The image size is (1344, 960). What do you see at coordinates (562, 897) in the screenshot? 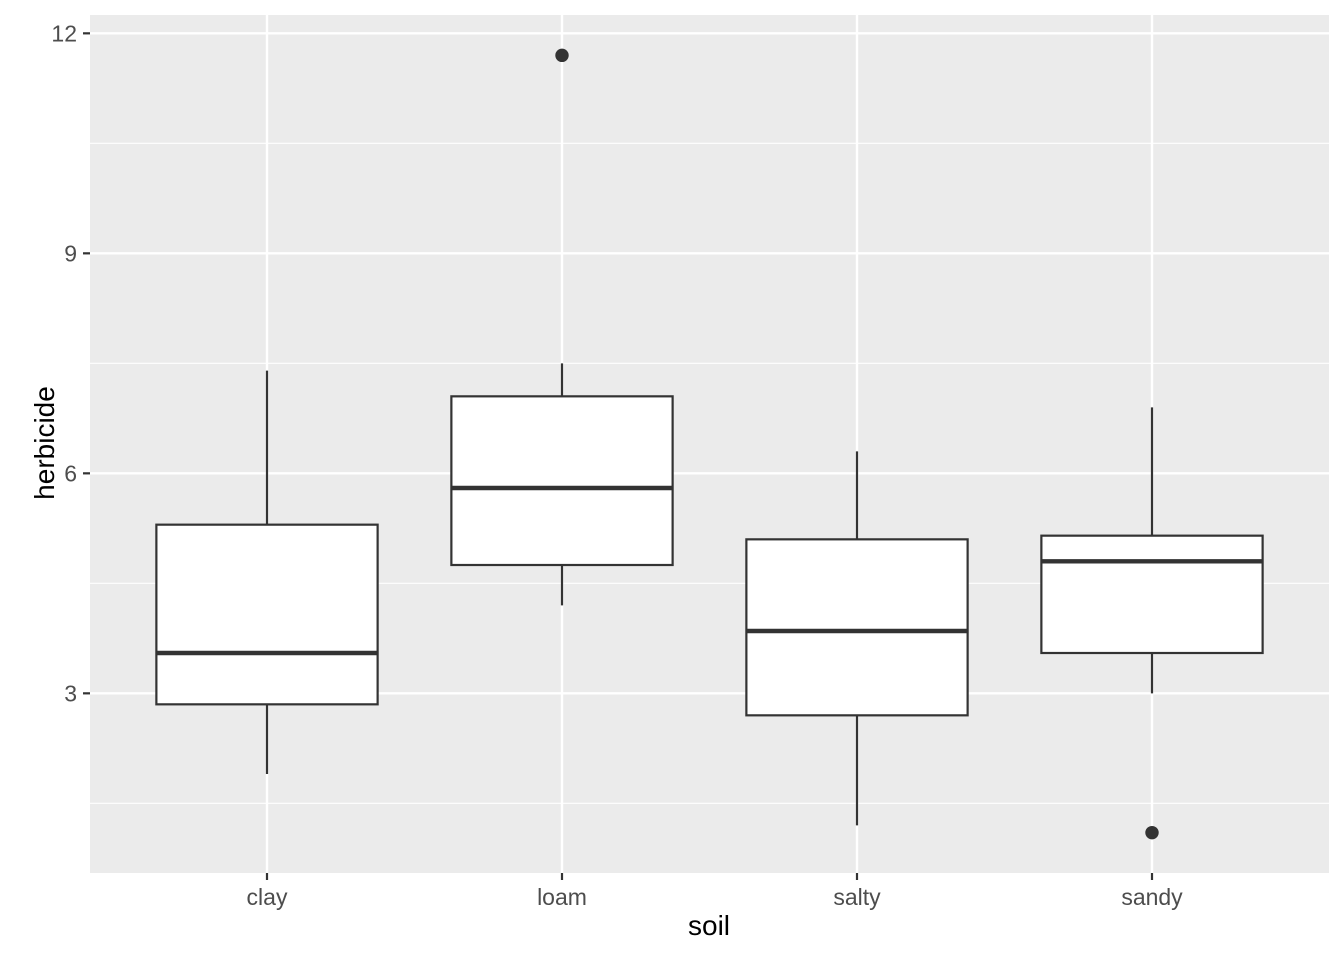
I see `x-tick-label-loam: loam` at bounding box center [562, 897].